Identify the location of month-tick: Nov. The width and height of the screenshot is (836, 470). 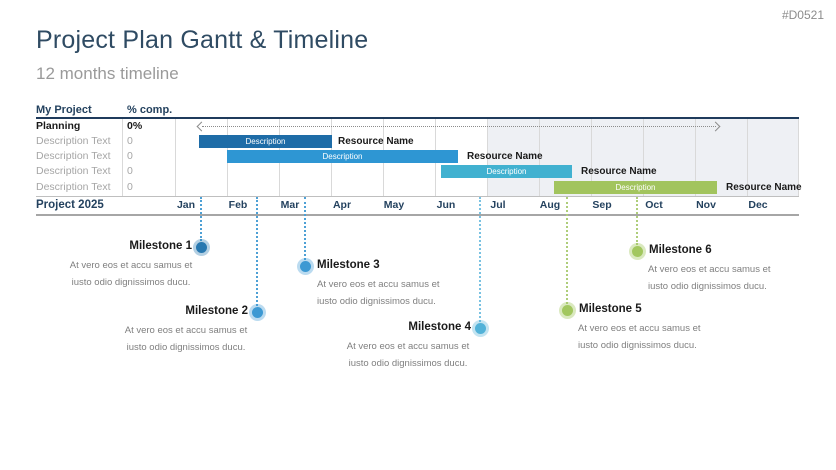
(706, 205).